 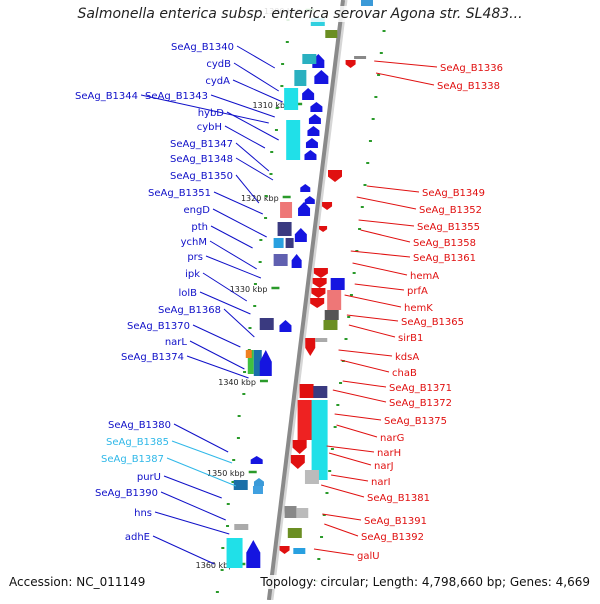 I want to click on gene-label-right: sirB1, so click(x=410, y=338).